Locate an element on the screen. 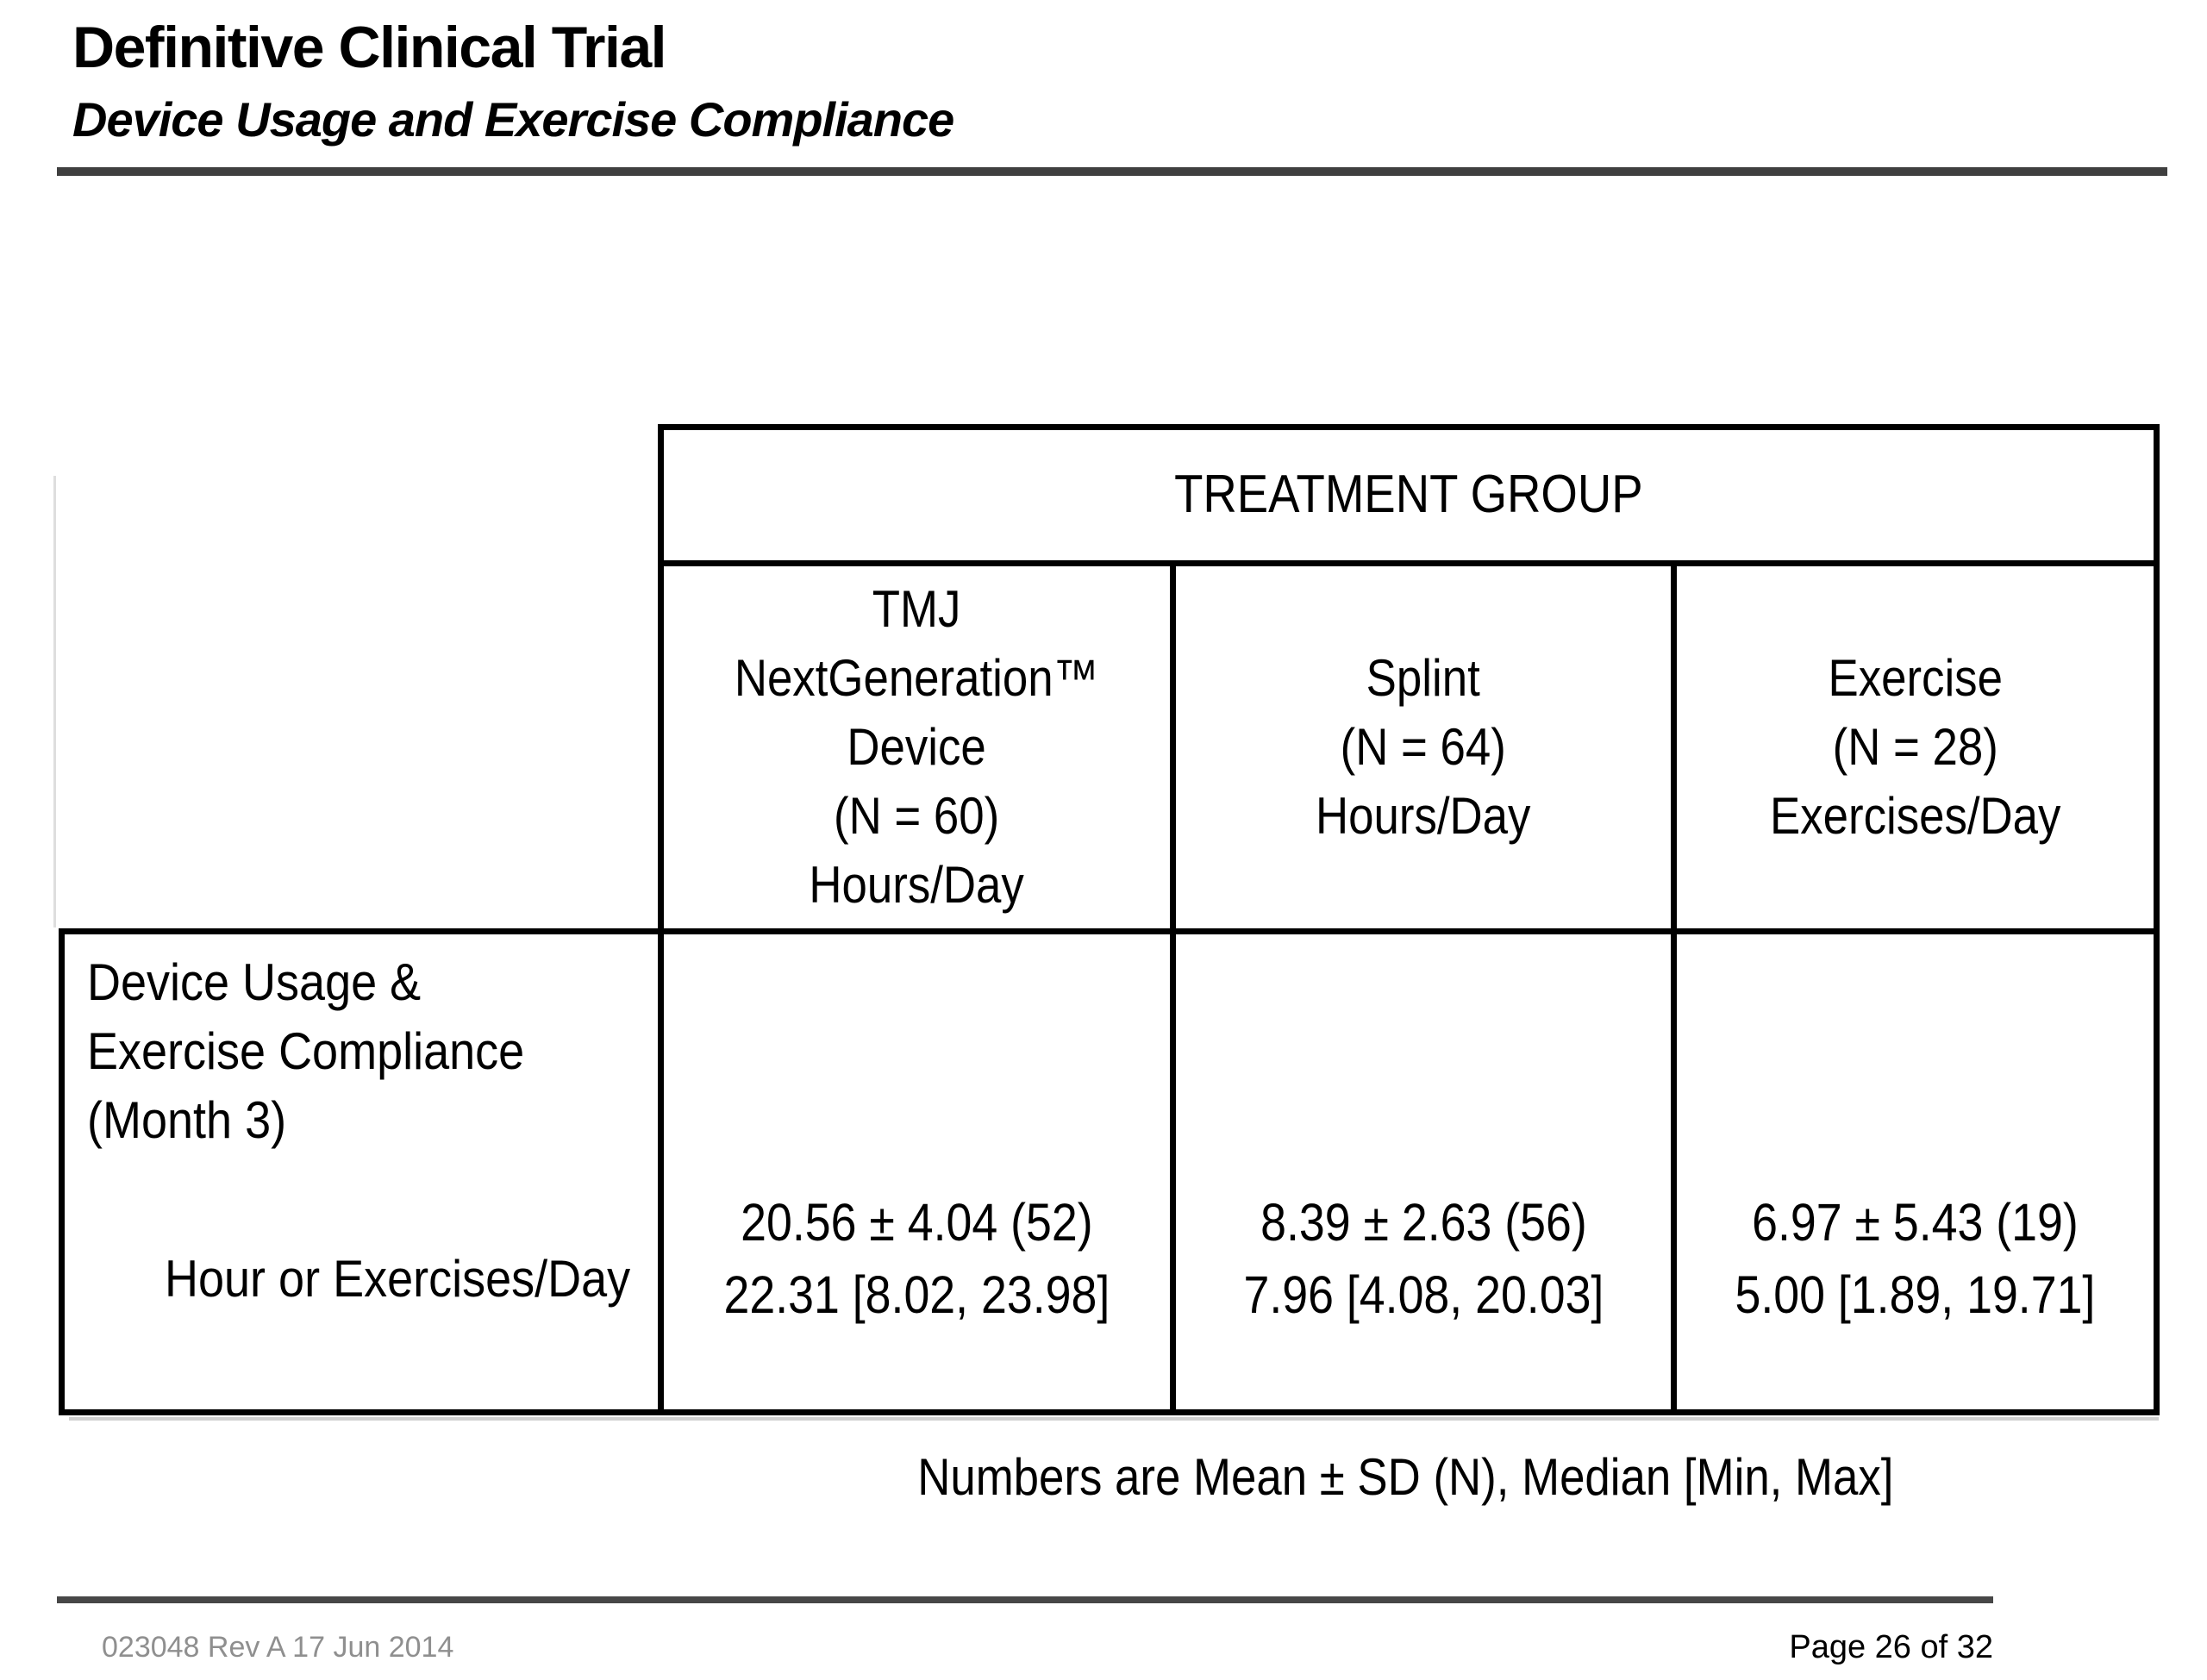  column-header-text: Splint (N = 64) Hours/Day is located at coordinates (1423, 747).